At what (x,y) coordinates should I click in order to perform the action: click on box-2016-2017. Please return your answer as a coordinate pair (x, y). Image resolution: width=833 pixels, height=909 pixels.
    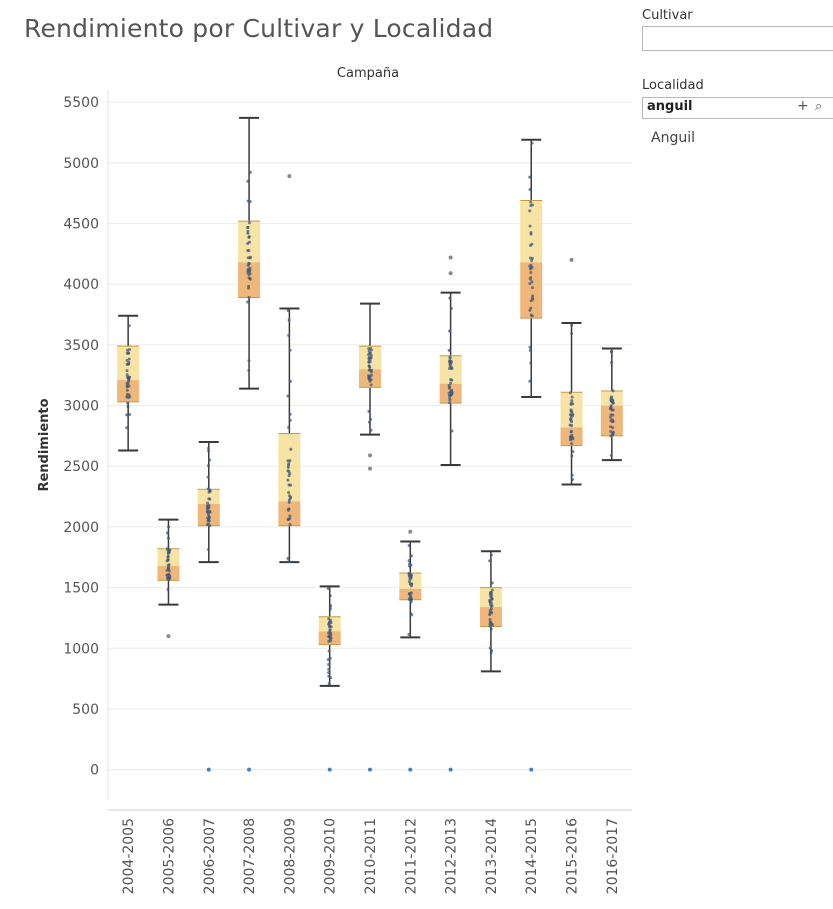
    Looking at the image, I should click on (611, 404).